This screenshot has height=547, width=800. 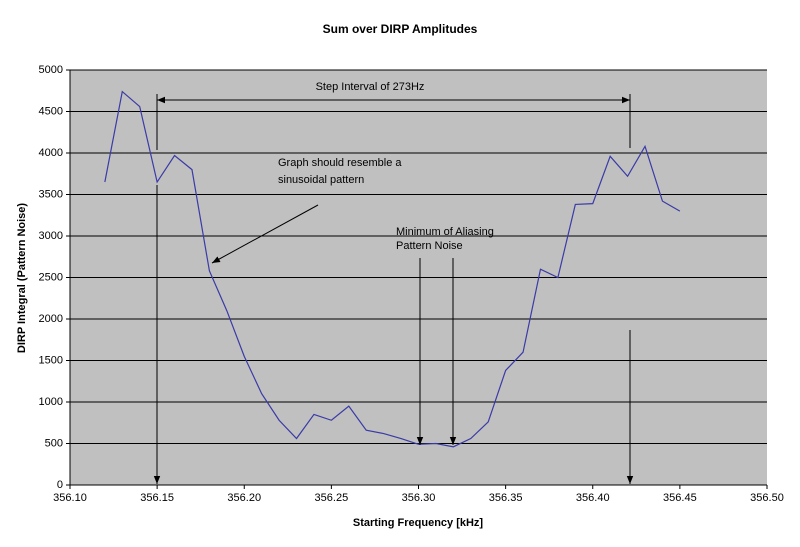 I want to click on annotation: sinusoidal pattern, so click(x=321, y=180).